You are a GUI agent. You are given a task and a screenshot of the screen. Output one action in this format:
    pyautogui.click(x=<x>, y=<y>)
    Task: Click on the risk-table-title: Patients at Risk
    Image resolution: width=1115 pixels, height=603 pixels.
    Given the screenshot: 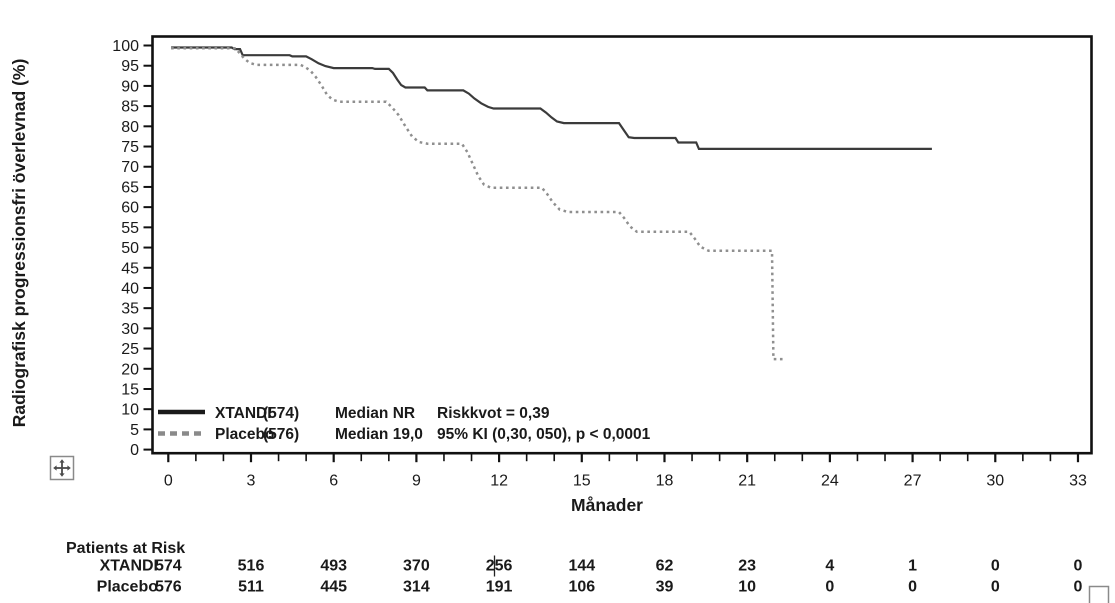 What is the action you would take?
    pyautogui.click(x=125, y=548)
    